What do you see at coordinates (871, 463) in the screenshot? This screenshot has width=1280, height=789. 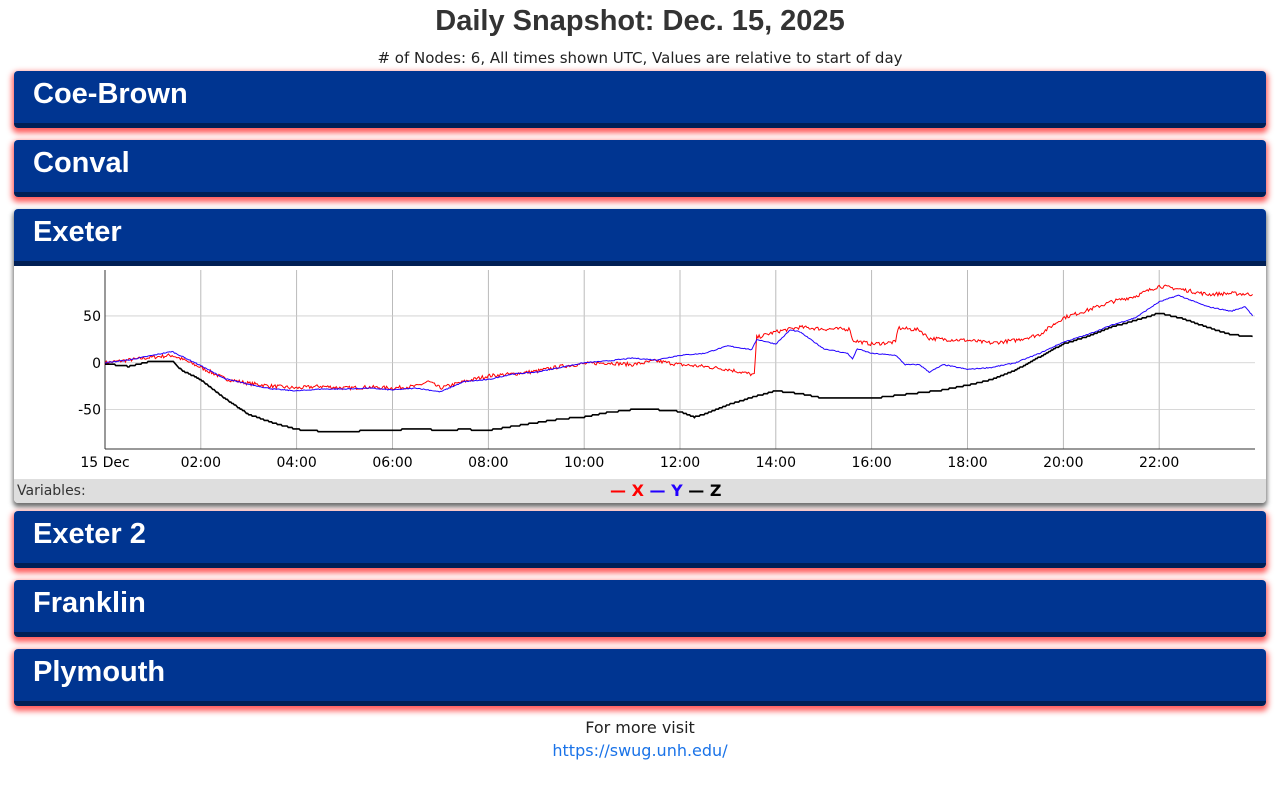 I see `x-tick-label: 16:00` at bounding box center [871, 463].